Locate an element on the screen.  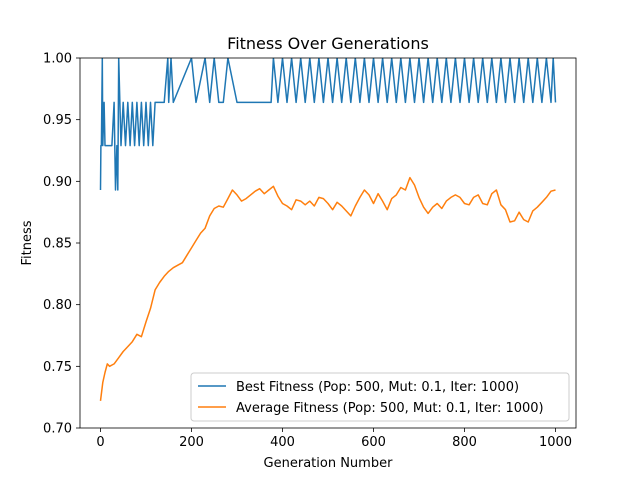
x-tick-label: 400 is located at coordinates (282, 442).